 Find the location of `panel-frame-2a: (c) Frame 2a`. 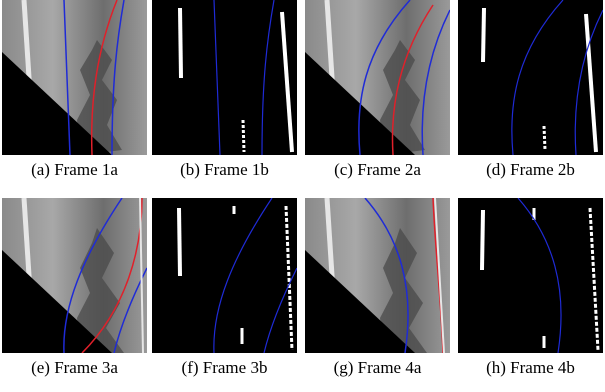

panel-frame-2a: (c) Frame 2a is located at coordinates (377, 97).